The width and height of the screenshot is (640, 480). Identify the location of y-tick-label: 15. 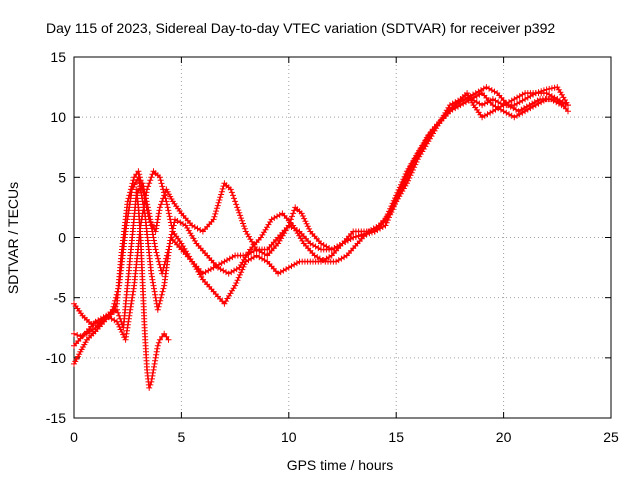
(58, 57).